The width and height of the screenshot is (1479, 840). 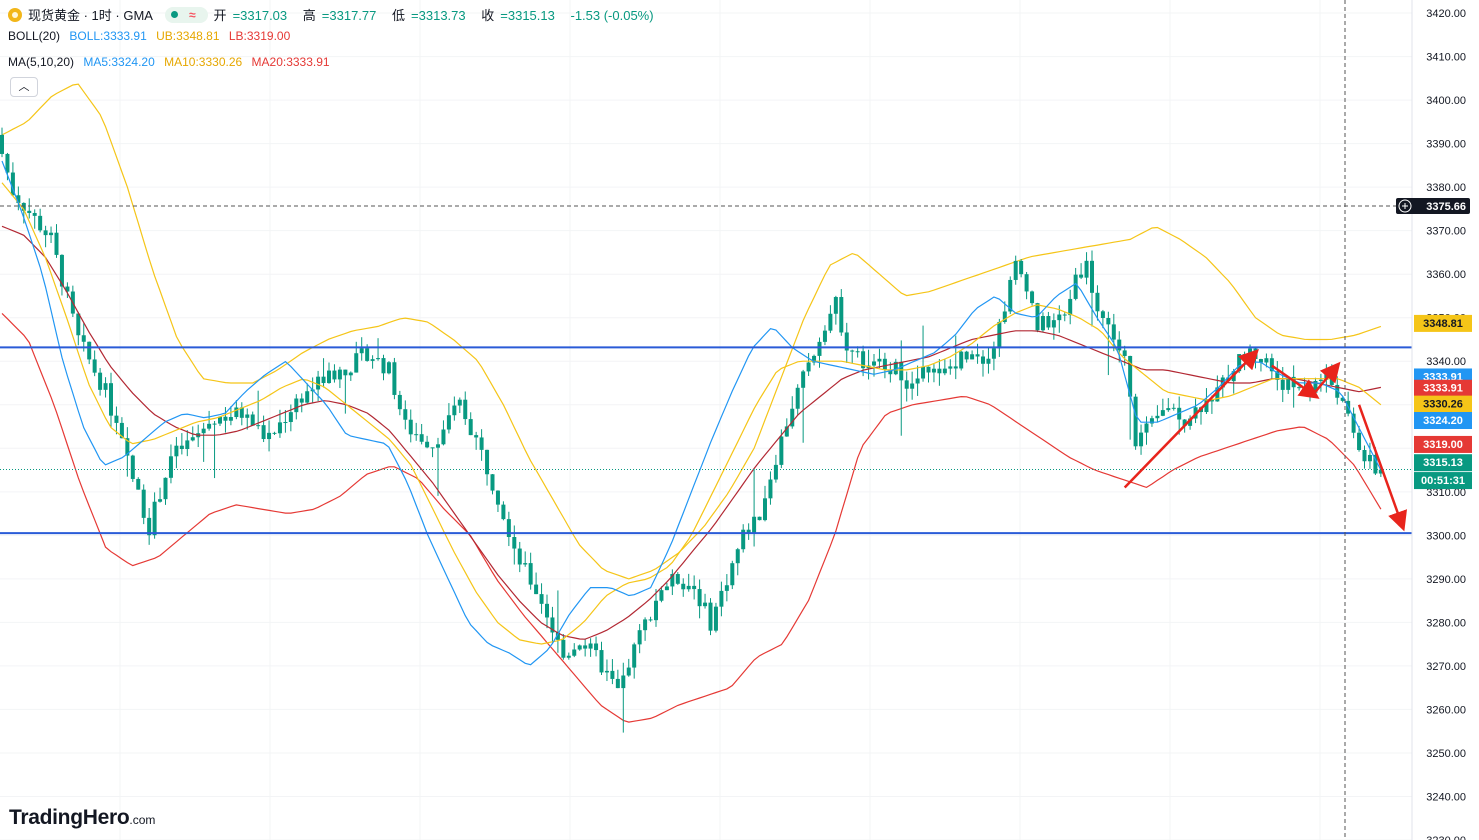 I want to click on ma-title: MA(5,10,20), so click(x=41, y=62).